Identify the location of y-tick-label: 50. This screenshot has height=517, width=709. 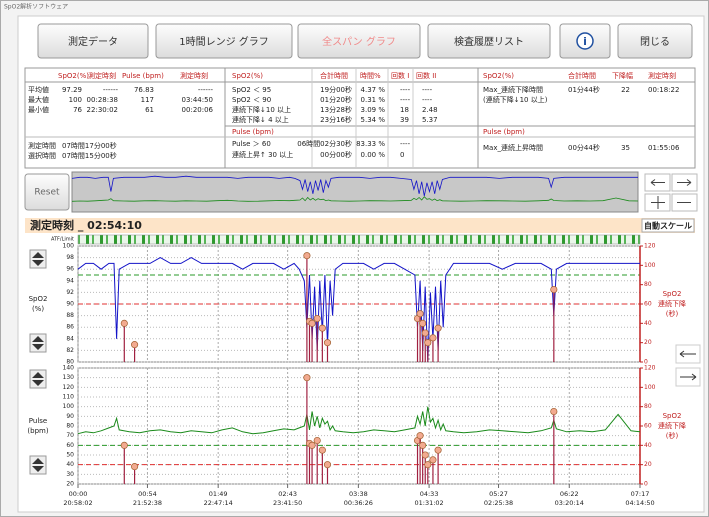
(70, 455).